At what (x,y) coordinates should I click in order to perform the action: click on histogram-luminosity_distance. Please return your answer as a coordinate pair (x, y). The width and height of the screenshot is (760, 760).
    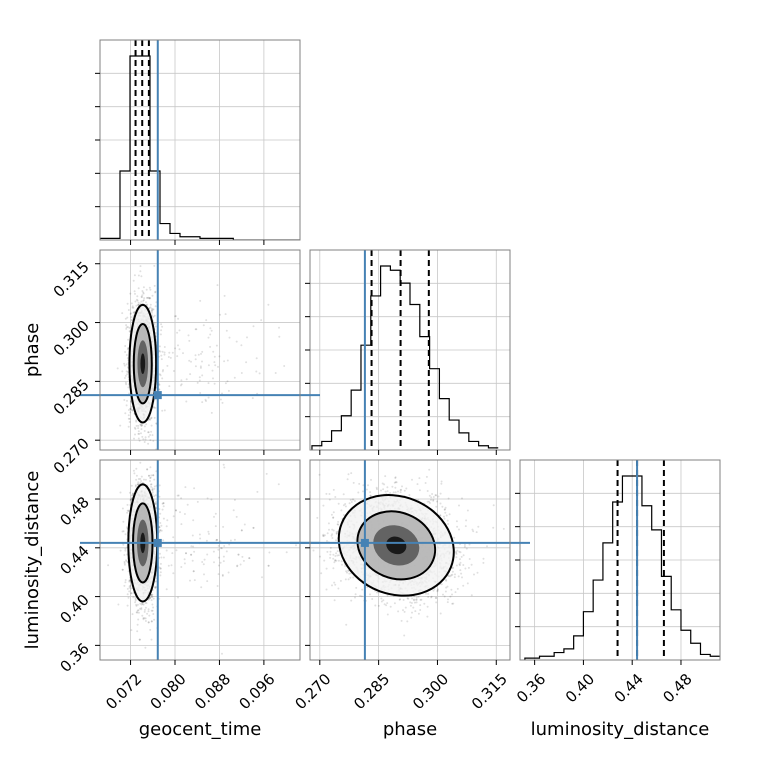
    Looking at the image, I should click on (622, 567).